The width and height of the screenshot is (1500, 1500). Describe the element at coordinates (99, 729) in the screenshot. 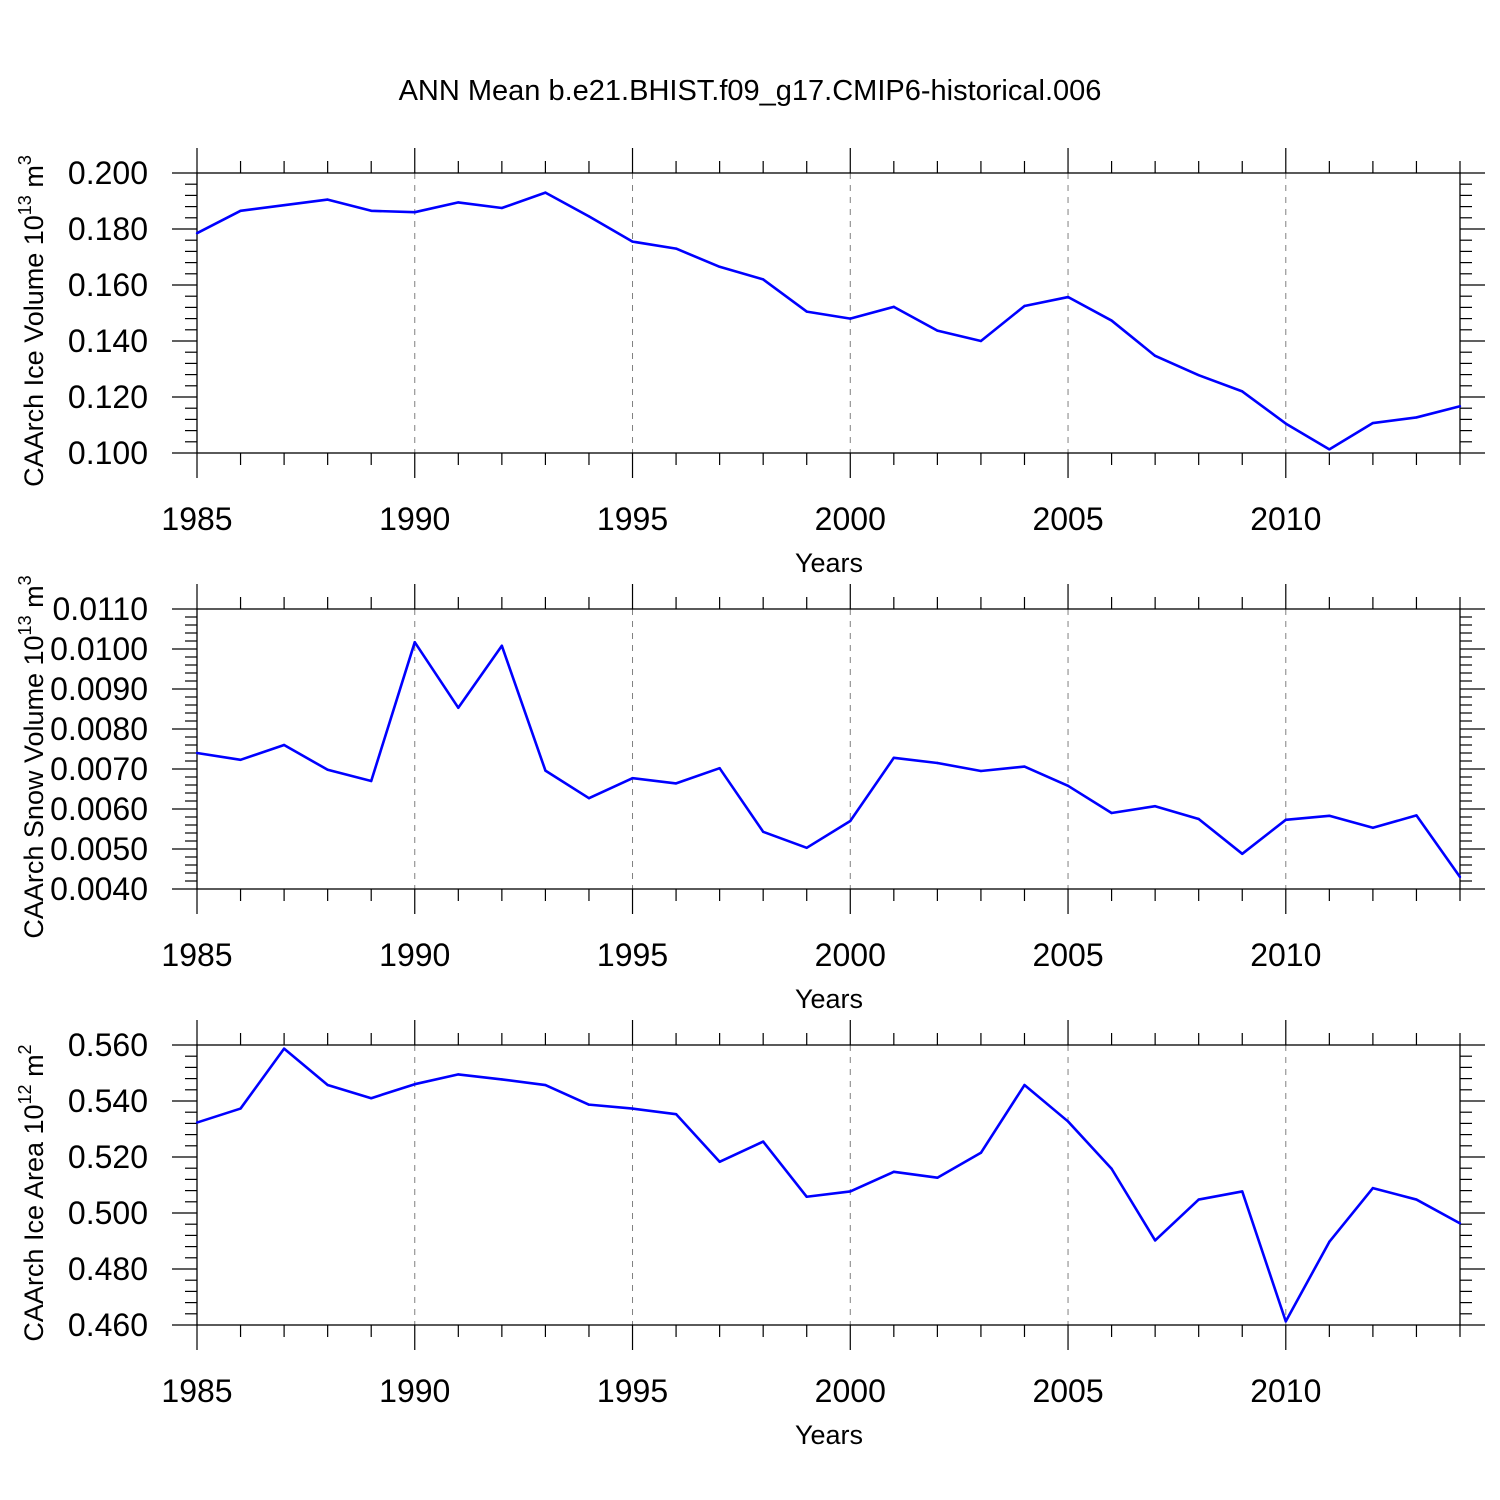

I see `y-tick-label: 0.0080` at that location.